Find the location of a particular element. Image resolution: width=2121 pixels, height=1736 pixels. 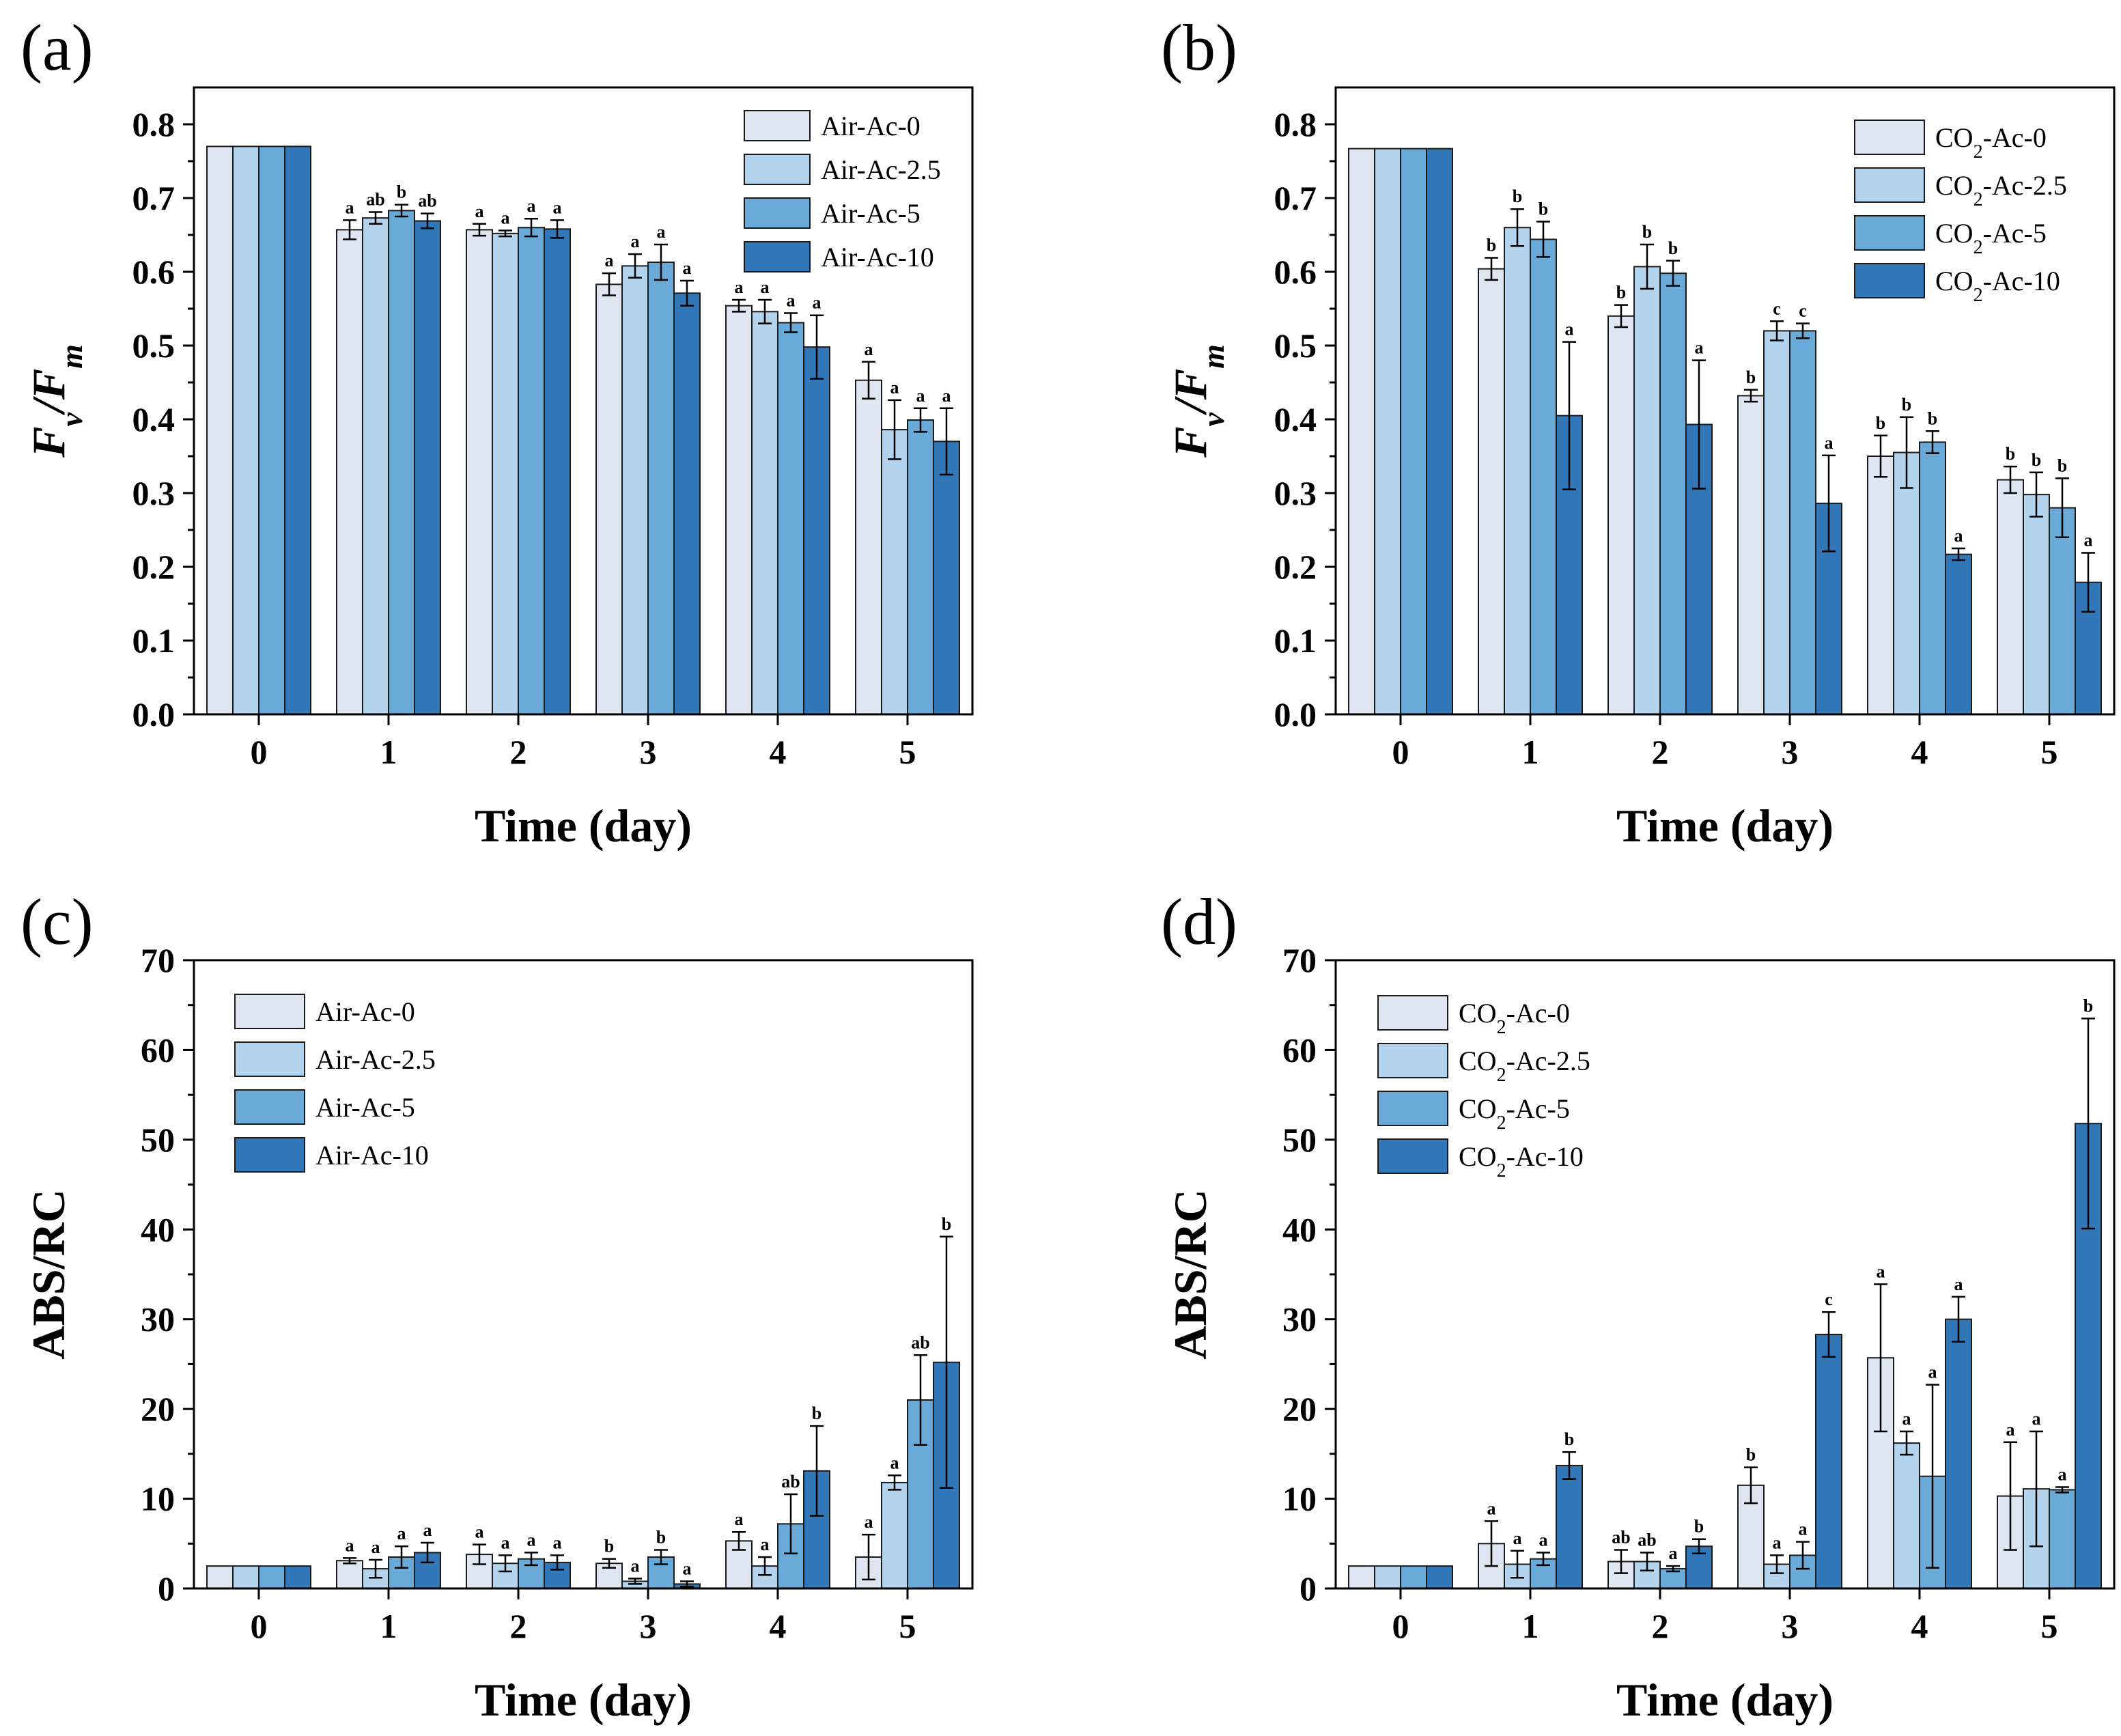

y-tick-label: 40 is located at coordinates (158, 1229).